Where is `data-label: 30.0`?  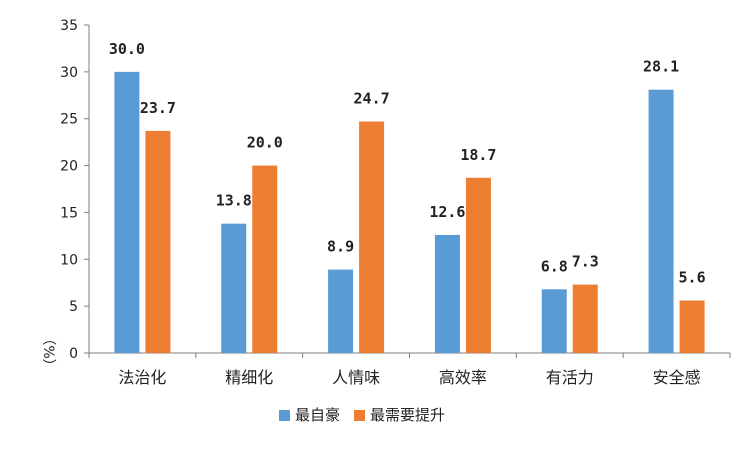 data-label: 30.0 is located at coordinates (127, 49).